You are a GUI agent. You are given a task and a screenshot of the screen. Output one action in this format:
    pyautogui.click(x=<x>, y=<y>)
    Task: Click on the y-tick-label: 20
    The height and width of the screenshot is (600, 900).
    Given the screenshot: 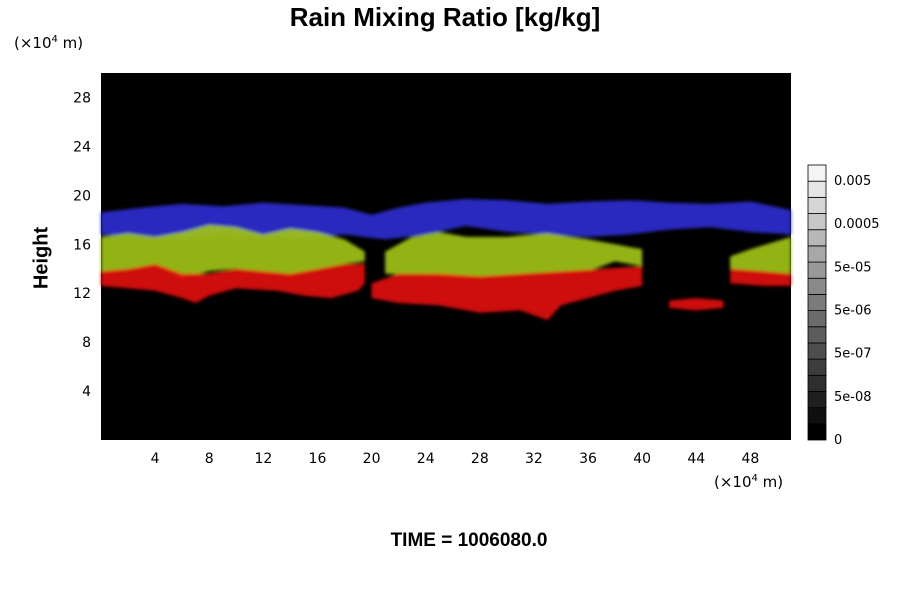 What is the action you would take?
    pyautogui.click(x=82, y=196)
    